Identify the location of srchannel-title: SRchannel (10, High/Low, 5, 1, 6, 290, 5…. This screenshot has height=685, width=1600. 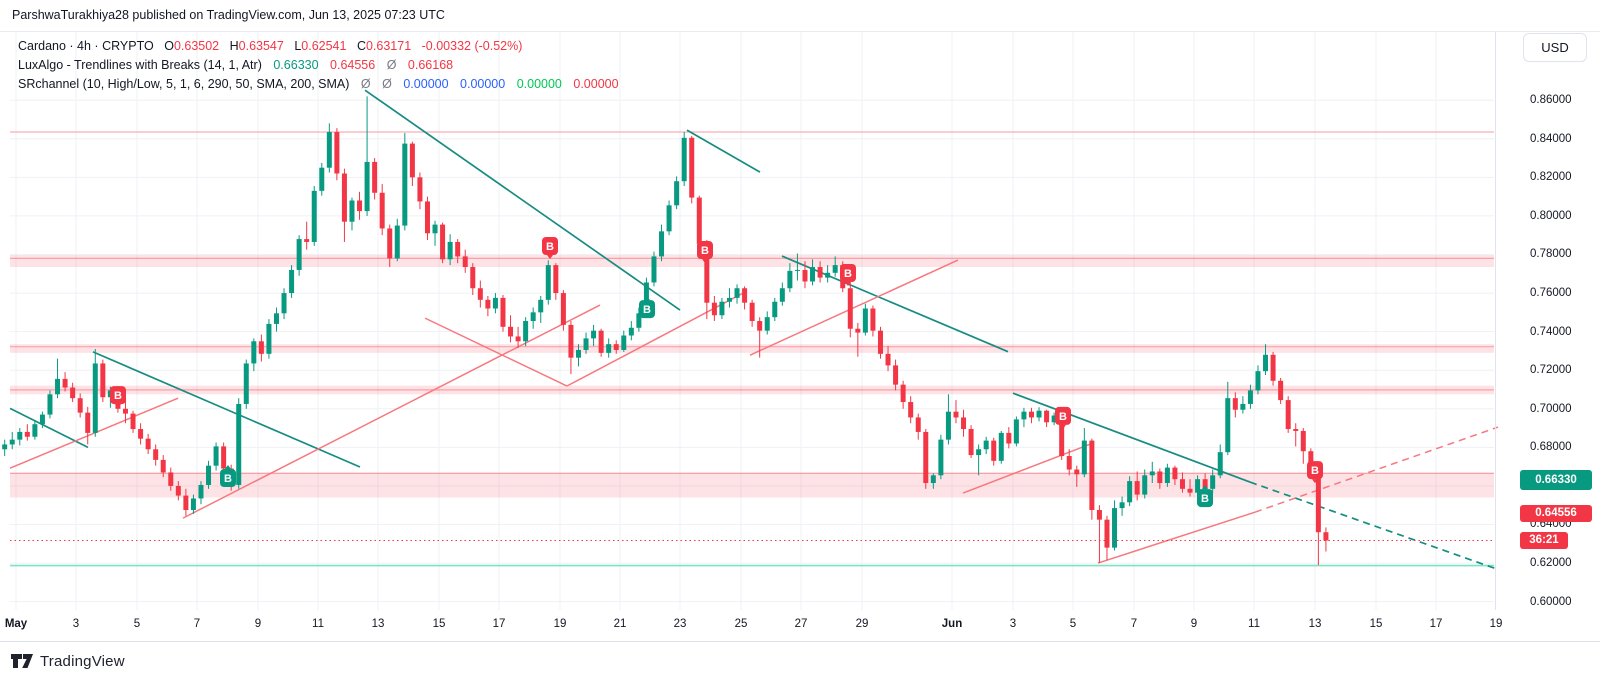
(184, 84).